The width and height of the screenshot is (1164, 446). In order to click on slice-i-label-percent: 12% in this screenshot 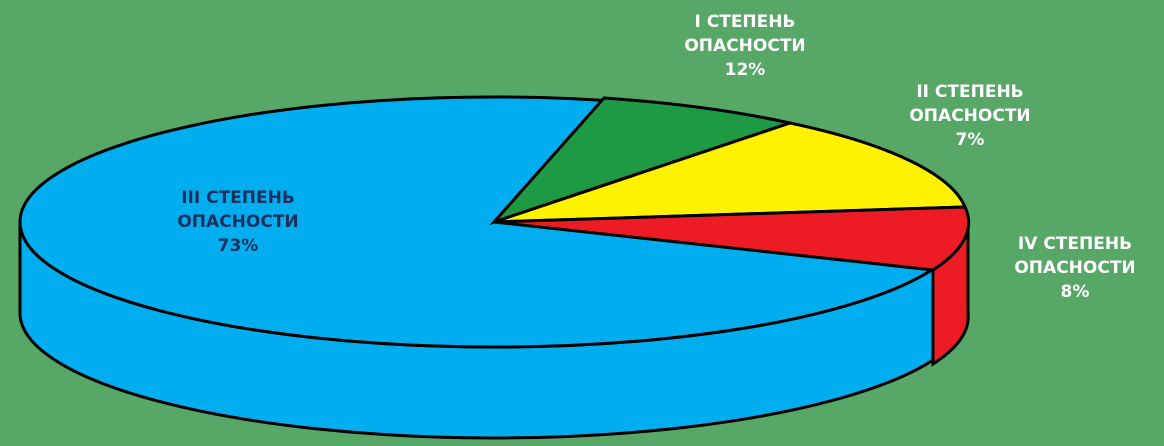, I will do `click(745, 70)`.